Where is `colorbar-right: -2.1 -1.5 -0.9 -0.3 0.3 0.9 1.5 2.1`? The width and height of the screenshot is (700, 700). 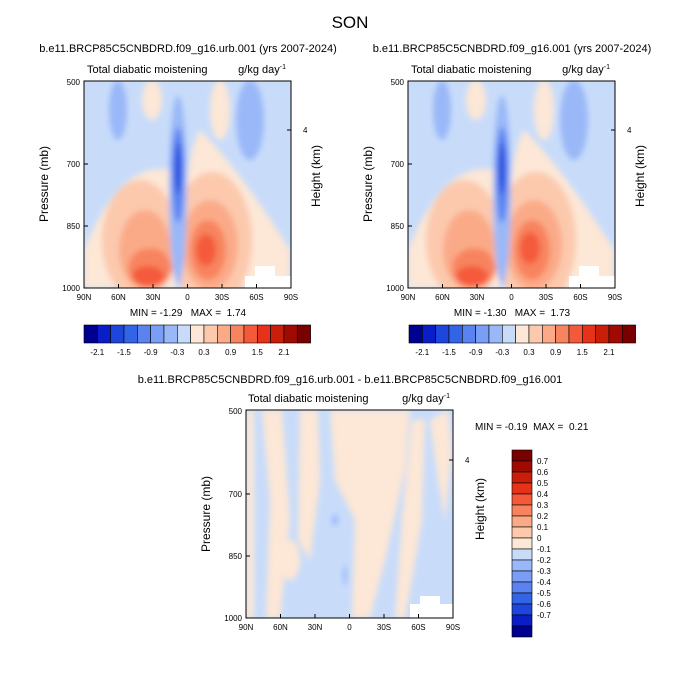
colorbar-right: -2.1 -1.5 -0.9 -0.3 0.3 0.9 1.5 2.1 is located at coordinates (522, 340).